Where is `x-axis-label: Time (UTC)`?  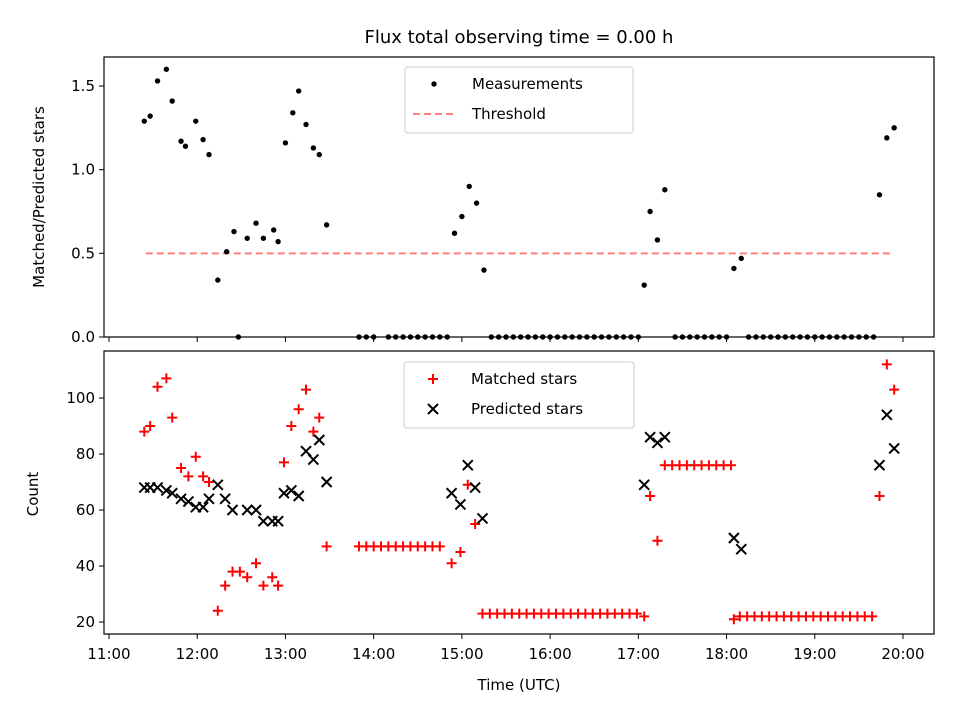
x-axis-label: Time (UTC) is located at coordinates (519, 685).